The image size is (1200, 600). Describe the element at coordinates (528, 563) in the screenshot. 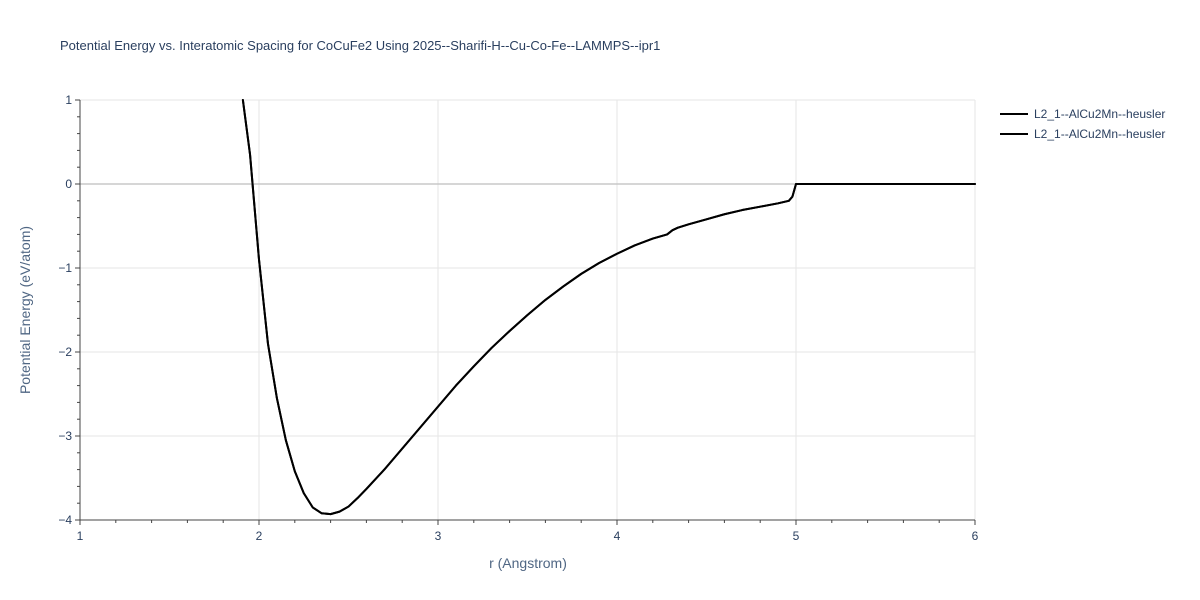

I see `x-axis-title: r (Angstrom)` at that location.